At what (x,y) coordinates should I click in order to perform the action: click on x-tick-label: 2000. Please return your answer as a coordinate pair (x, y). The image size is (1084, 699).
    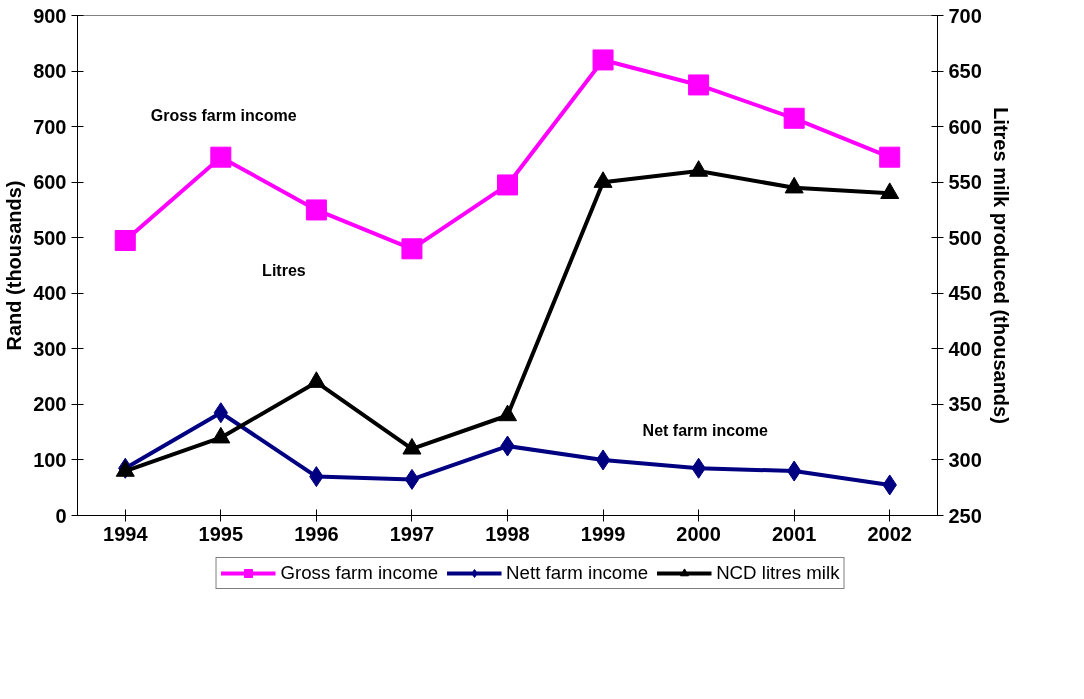
    Looking at the image, I should click on (698, 533).